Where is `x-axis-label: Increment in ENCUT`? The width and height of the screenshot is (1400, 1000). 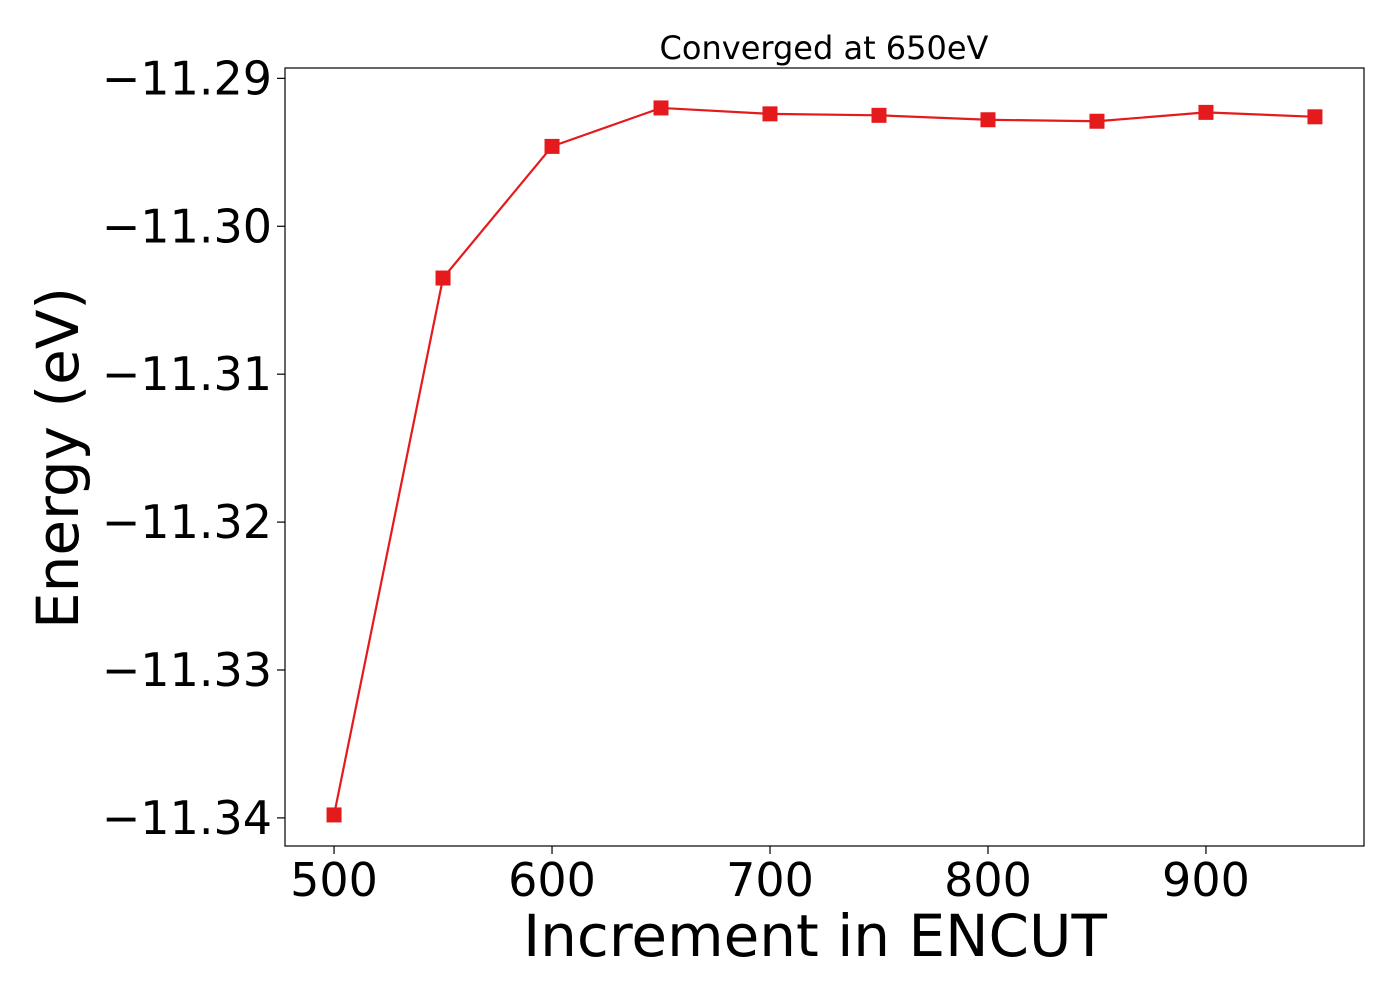
x-axis-label: Increment in ENCUT is located at coordinates (815, 936).